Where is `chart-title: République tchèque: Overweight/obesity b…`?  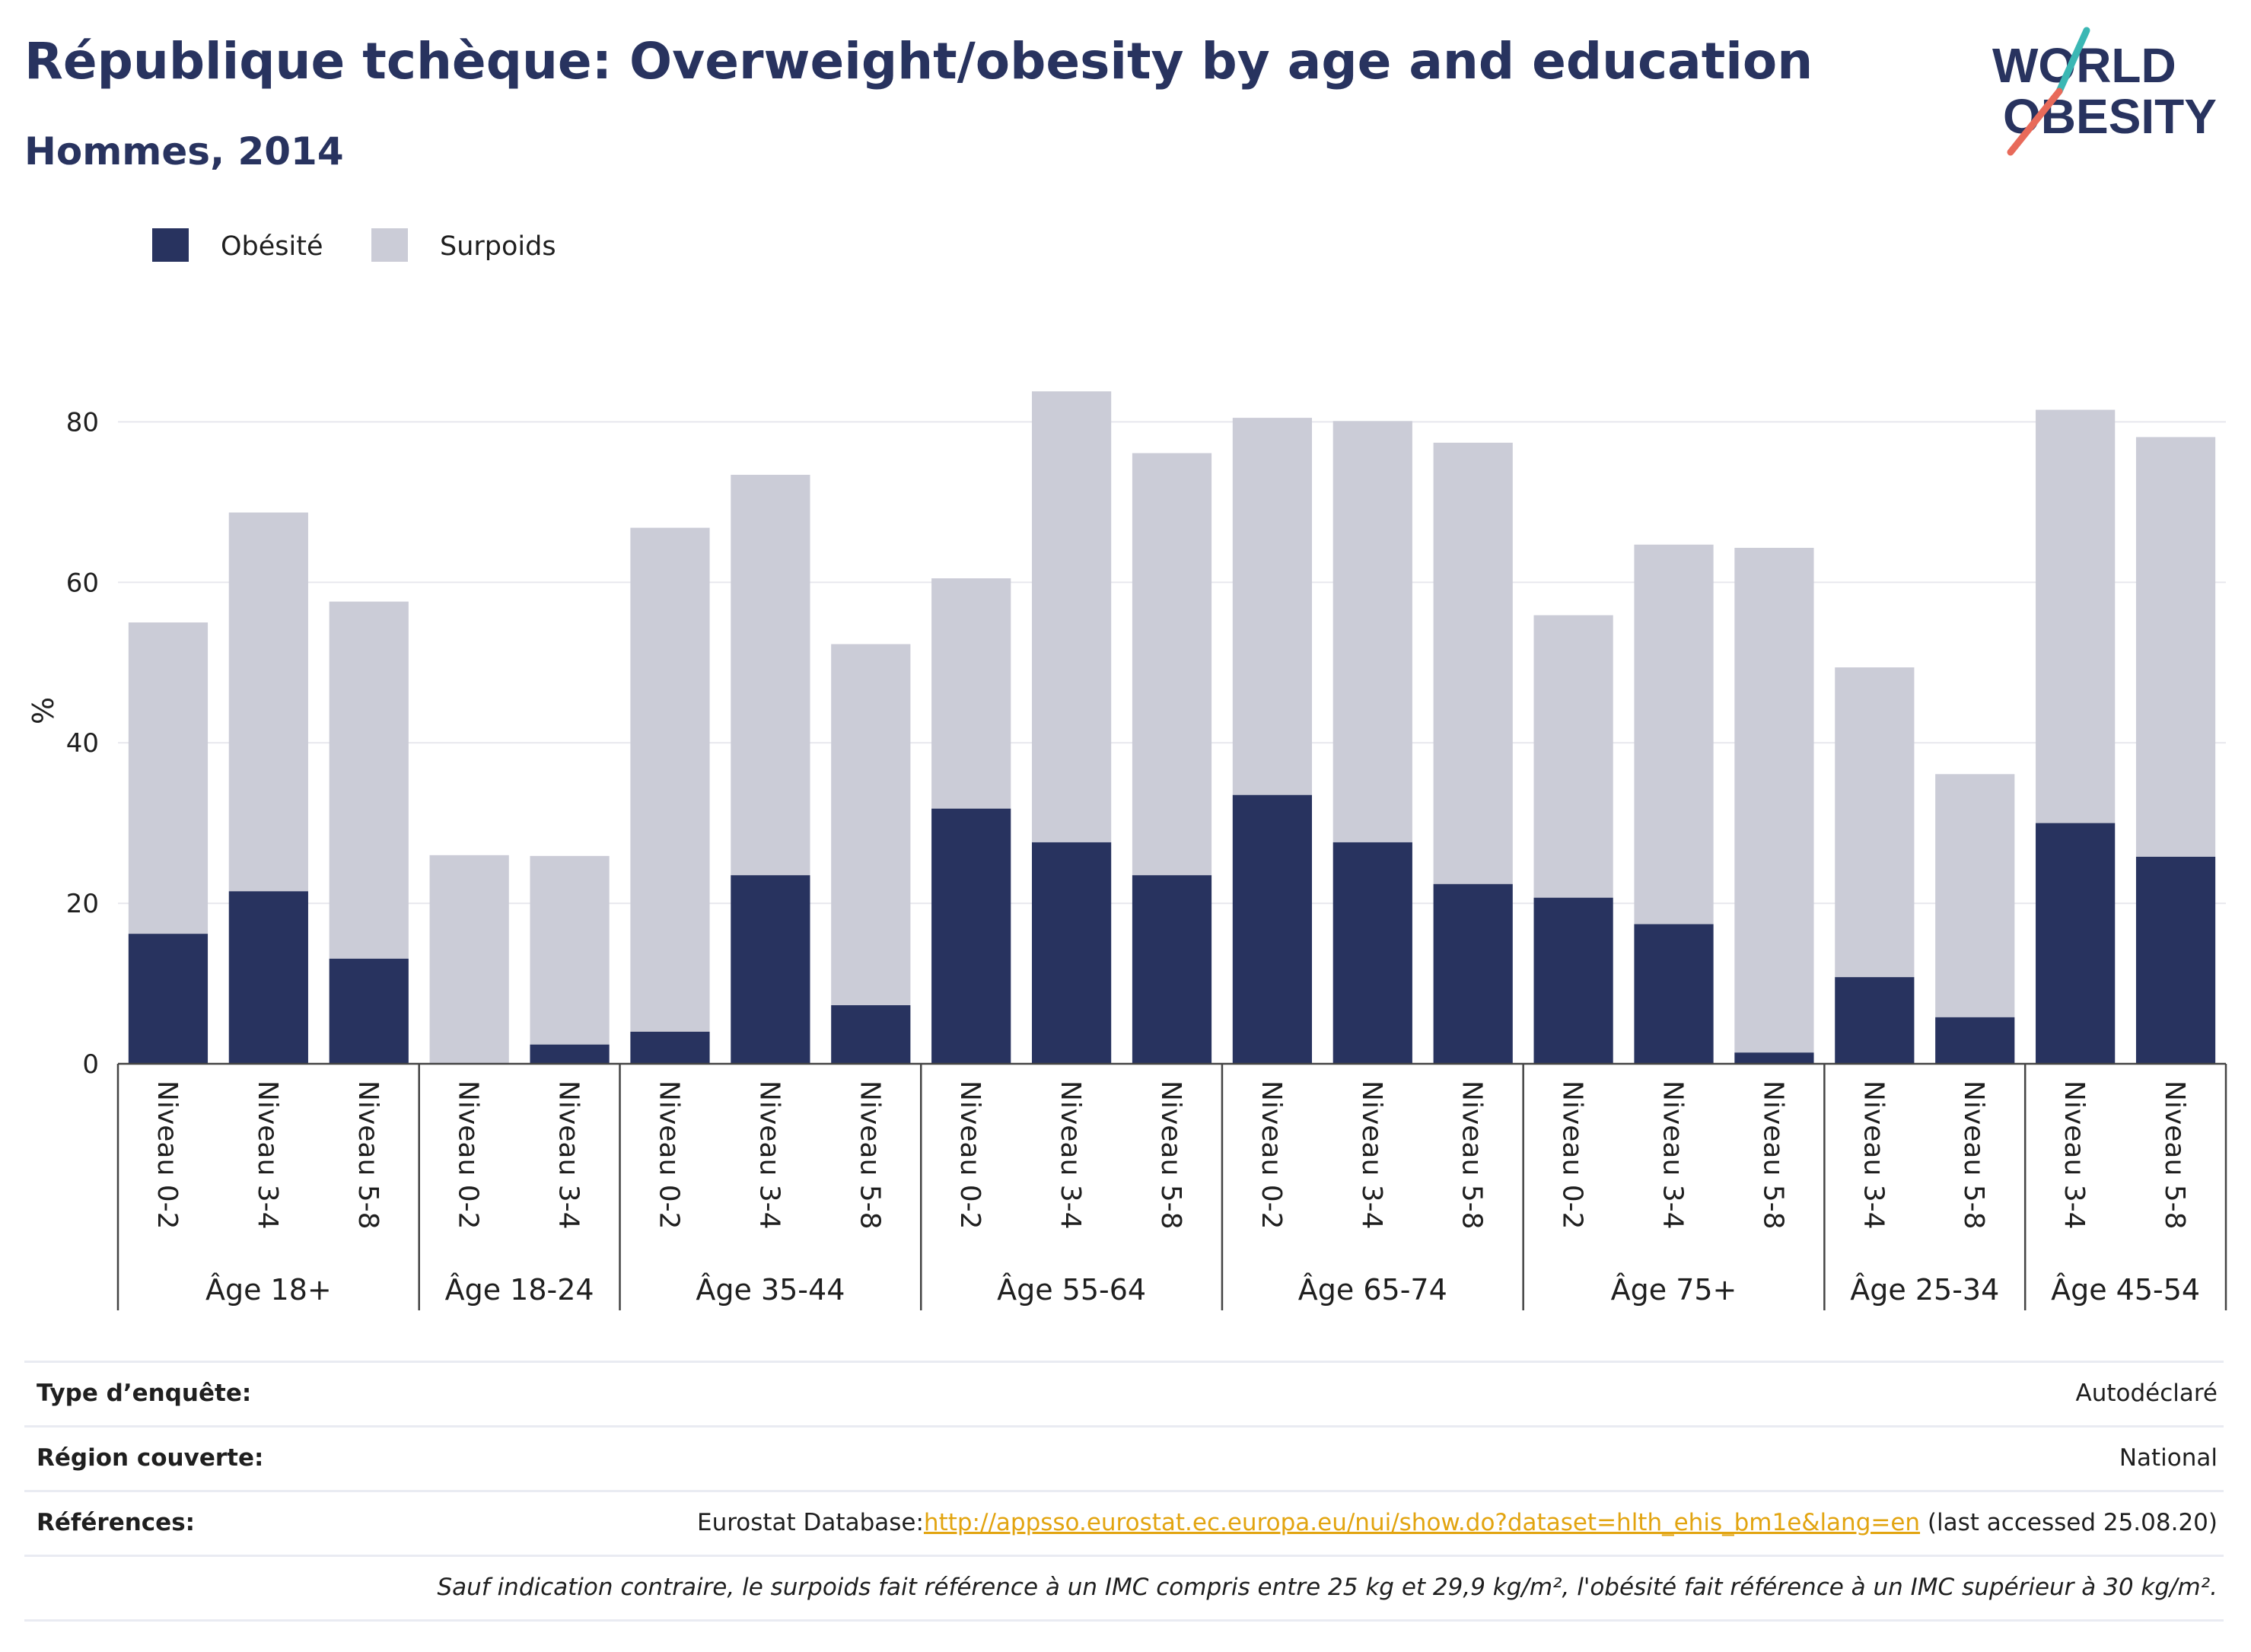
chart-title: République tchèque: Overweight/obesity b… is located at coordinates (918, 61).